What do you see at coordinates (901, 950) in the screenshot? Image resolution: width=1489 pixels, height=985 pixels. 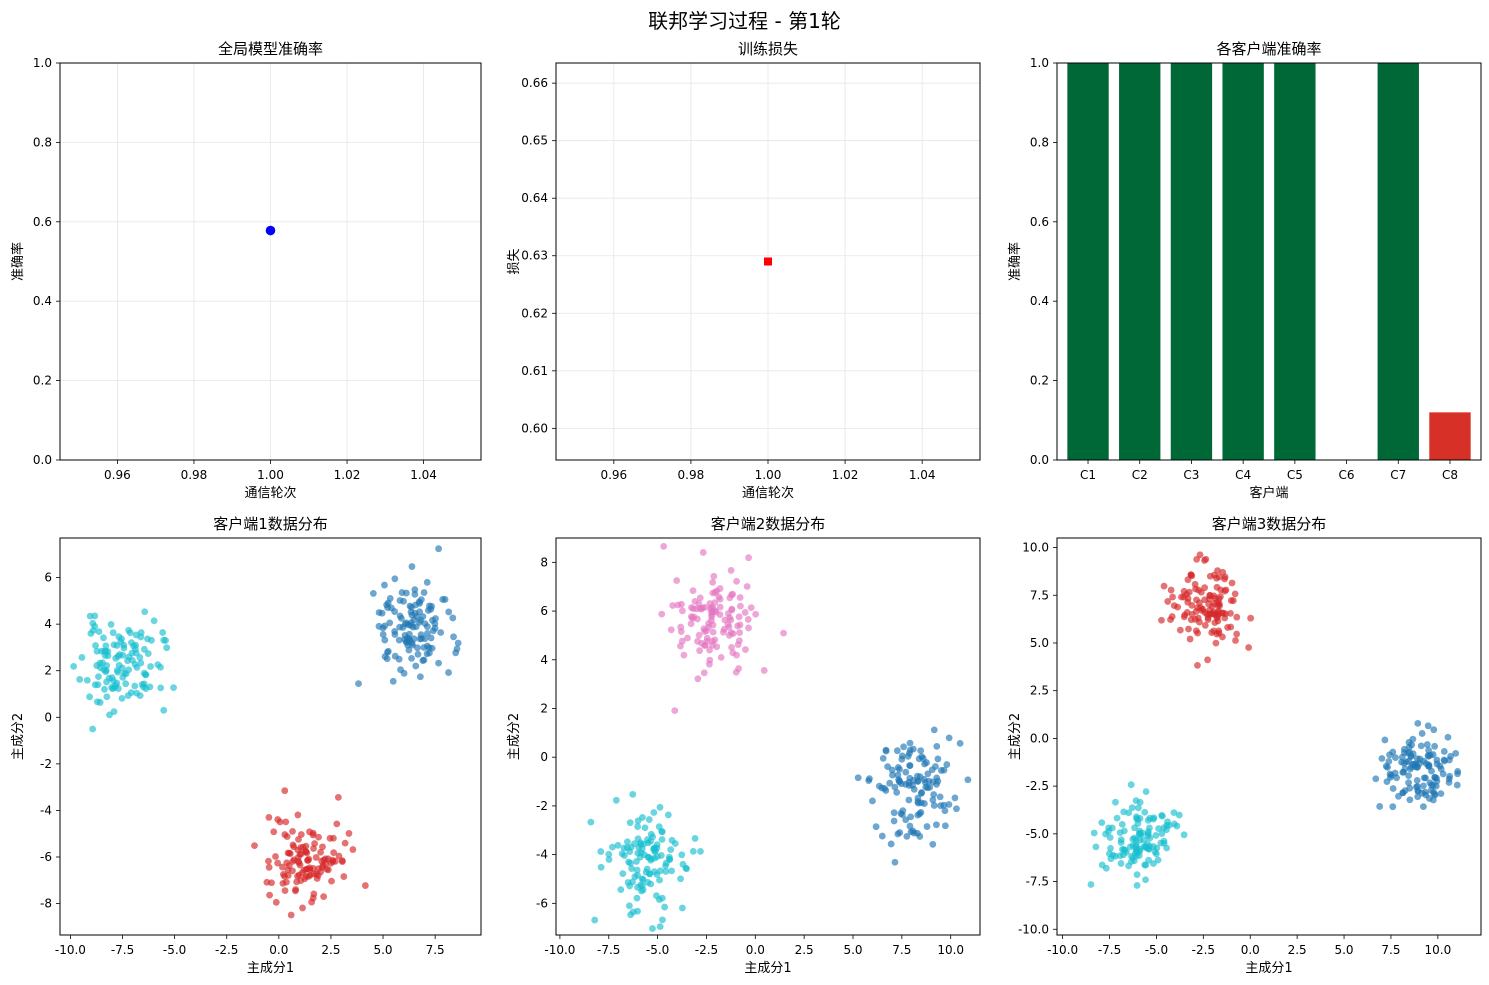 I see `x-tick-label: 7.5` at bounding box center [901, 950].